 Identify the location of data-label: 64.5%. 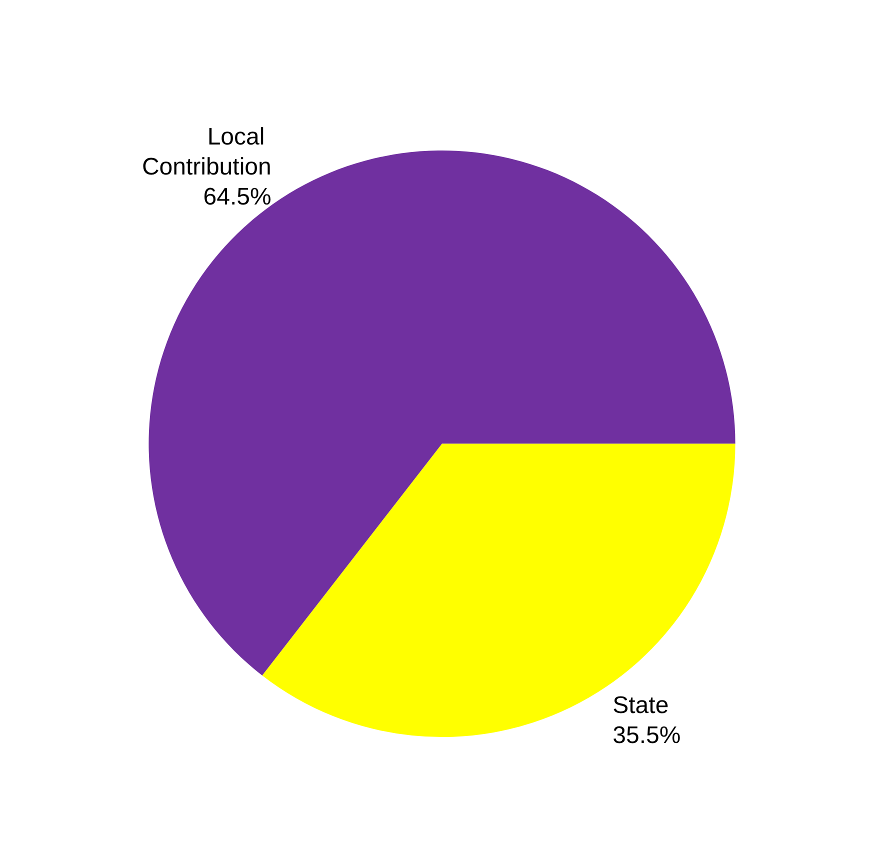
(237, 196).